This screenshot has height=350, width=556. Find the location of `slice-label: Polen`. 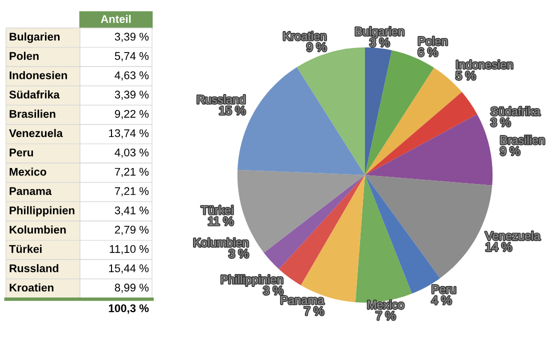

slice-label: Polen is located at coordinates (433, 41).